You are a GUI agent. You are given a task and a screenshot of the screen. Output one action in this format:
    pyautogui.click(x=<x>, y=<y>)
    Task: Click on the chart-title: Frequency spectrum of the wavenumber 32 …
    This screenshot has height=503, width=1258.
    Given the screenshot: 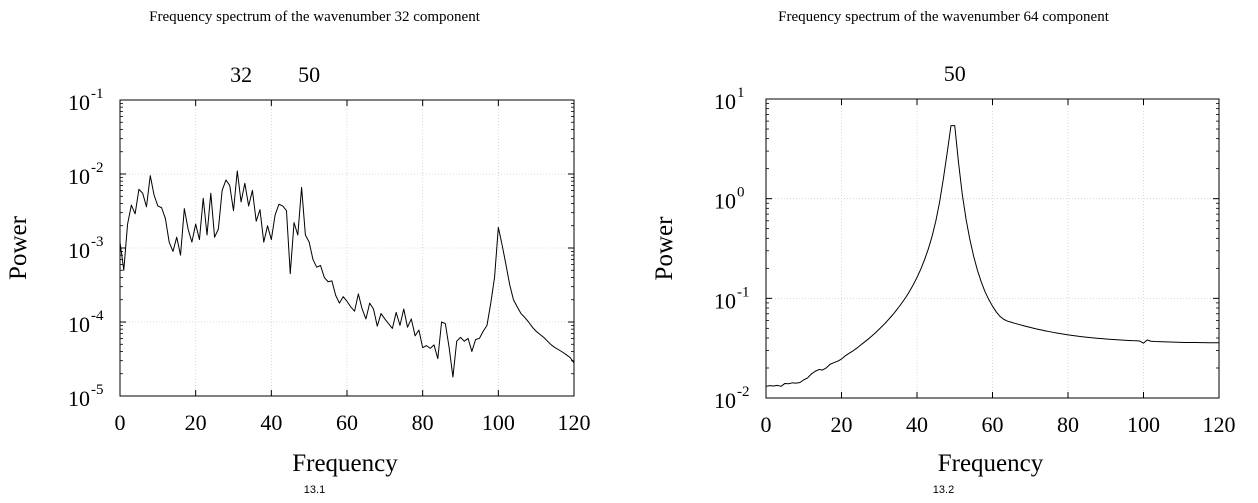 What is the action you would take?
    pyautogui.click(x=314, y=17)
    